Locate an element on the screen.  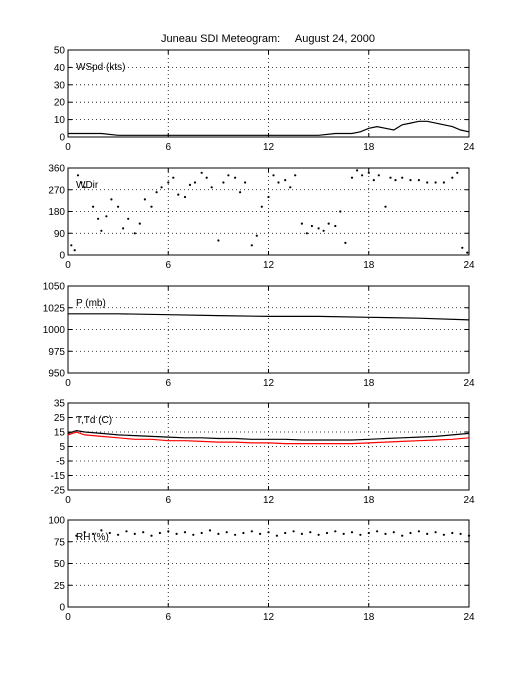
panel-1: 0 6 12 18 24 0 10 20 30 40 50 WSpd (kts) is located at coordinates (264, 100).